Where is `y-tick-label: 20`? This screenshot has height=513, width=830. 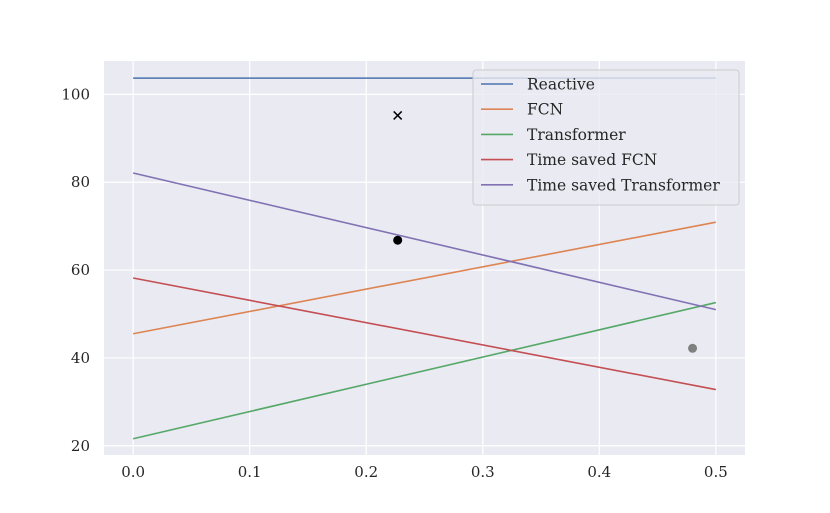
y-tick-label: 20 is located at coordinates (80, 446).